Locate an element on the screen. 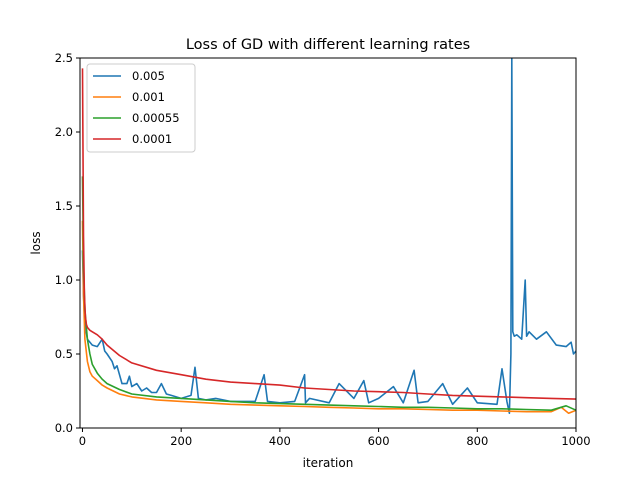 The image size is (640, 480). legend-box is located at coordinates (141, 108).